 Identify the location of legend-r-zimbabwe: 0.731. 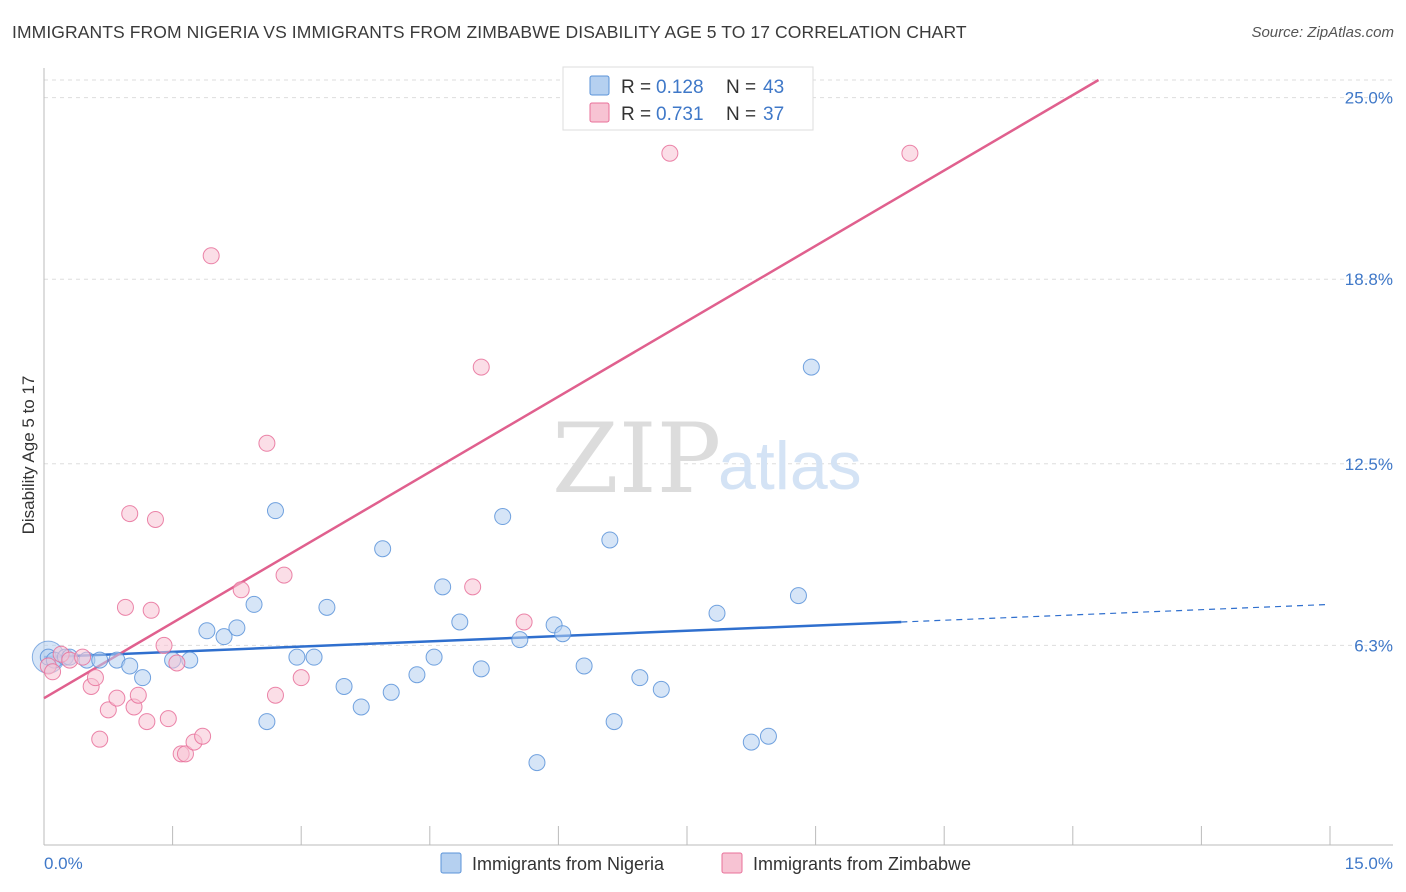
(680, 114).